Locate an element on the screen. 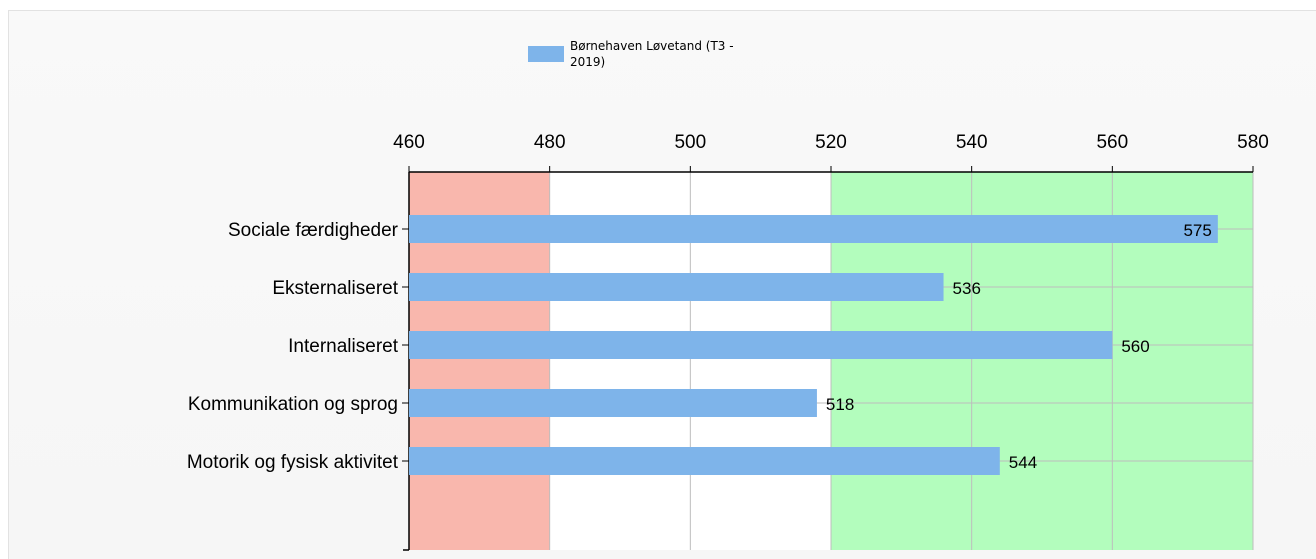 Image resolution: width=1316 pixels, height=559 pixels. x-tick-label: 460 is located at coordinates (409, 142).